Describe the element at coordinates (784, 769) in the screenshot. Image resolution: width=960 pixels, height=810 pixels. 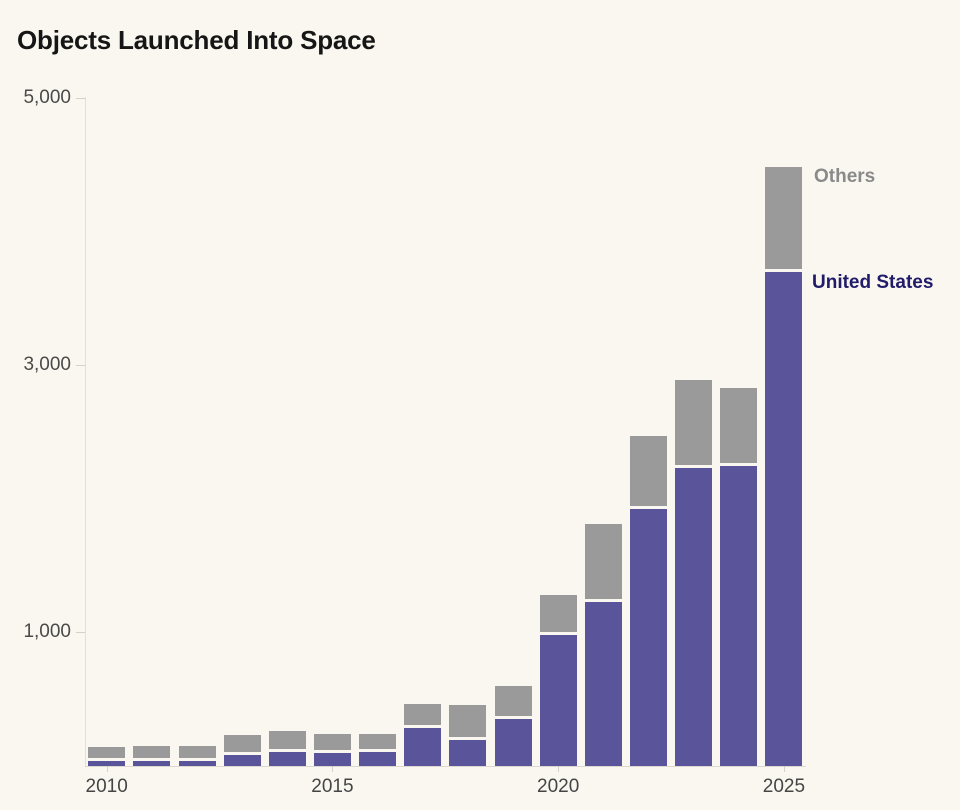
I see `x-tick-mark-2025` at that location.